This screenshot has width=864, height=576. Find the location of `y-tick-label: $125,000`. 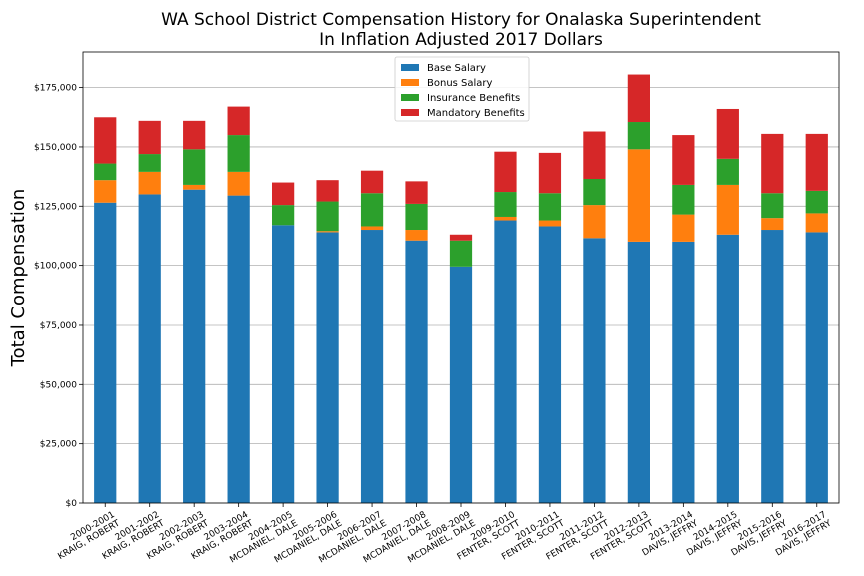

y-tick-label: $125,000 is located at coordinates (55, 207).